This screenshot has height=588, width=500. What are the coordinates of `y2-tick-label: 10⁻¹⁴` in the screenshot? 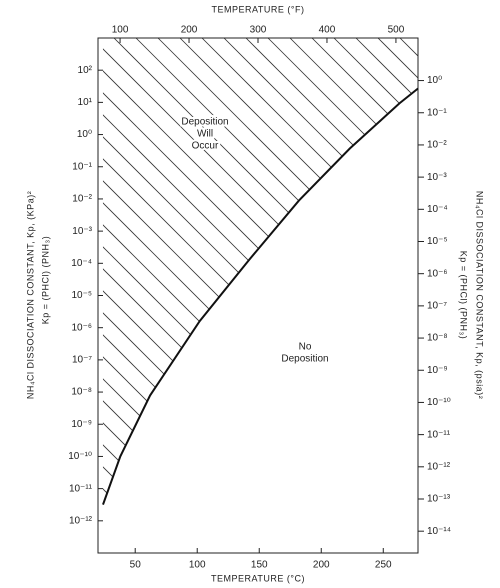 It's located at (439, 531).